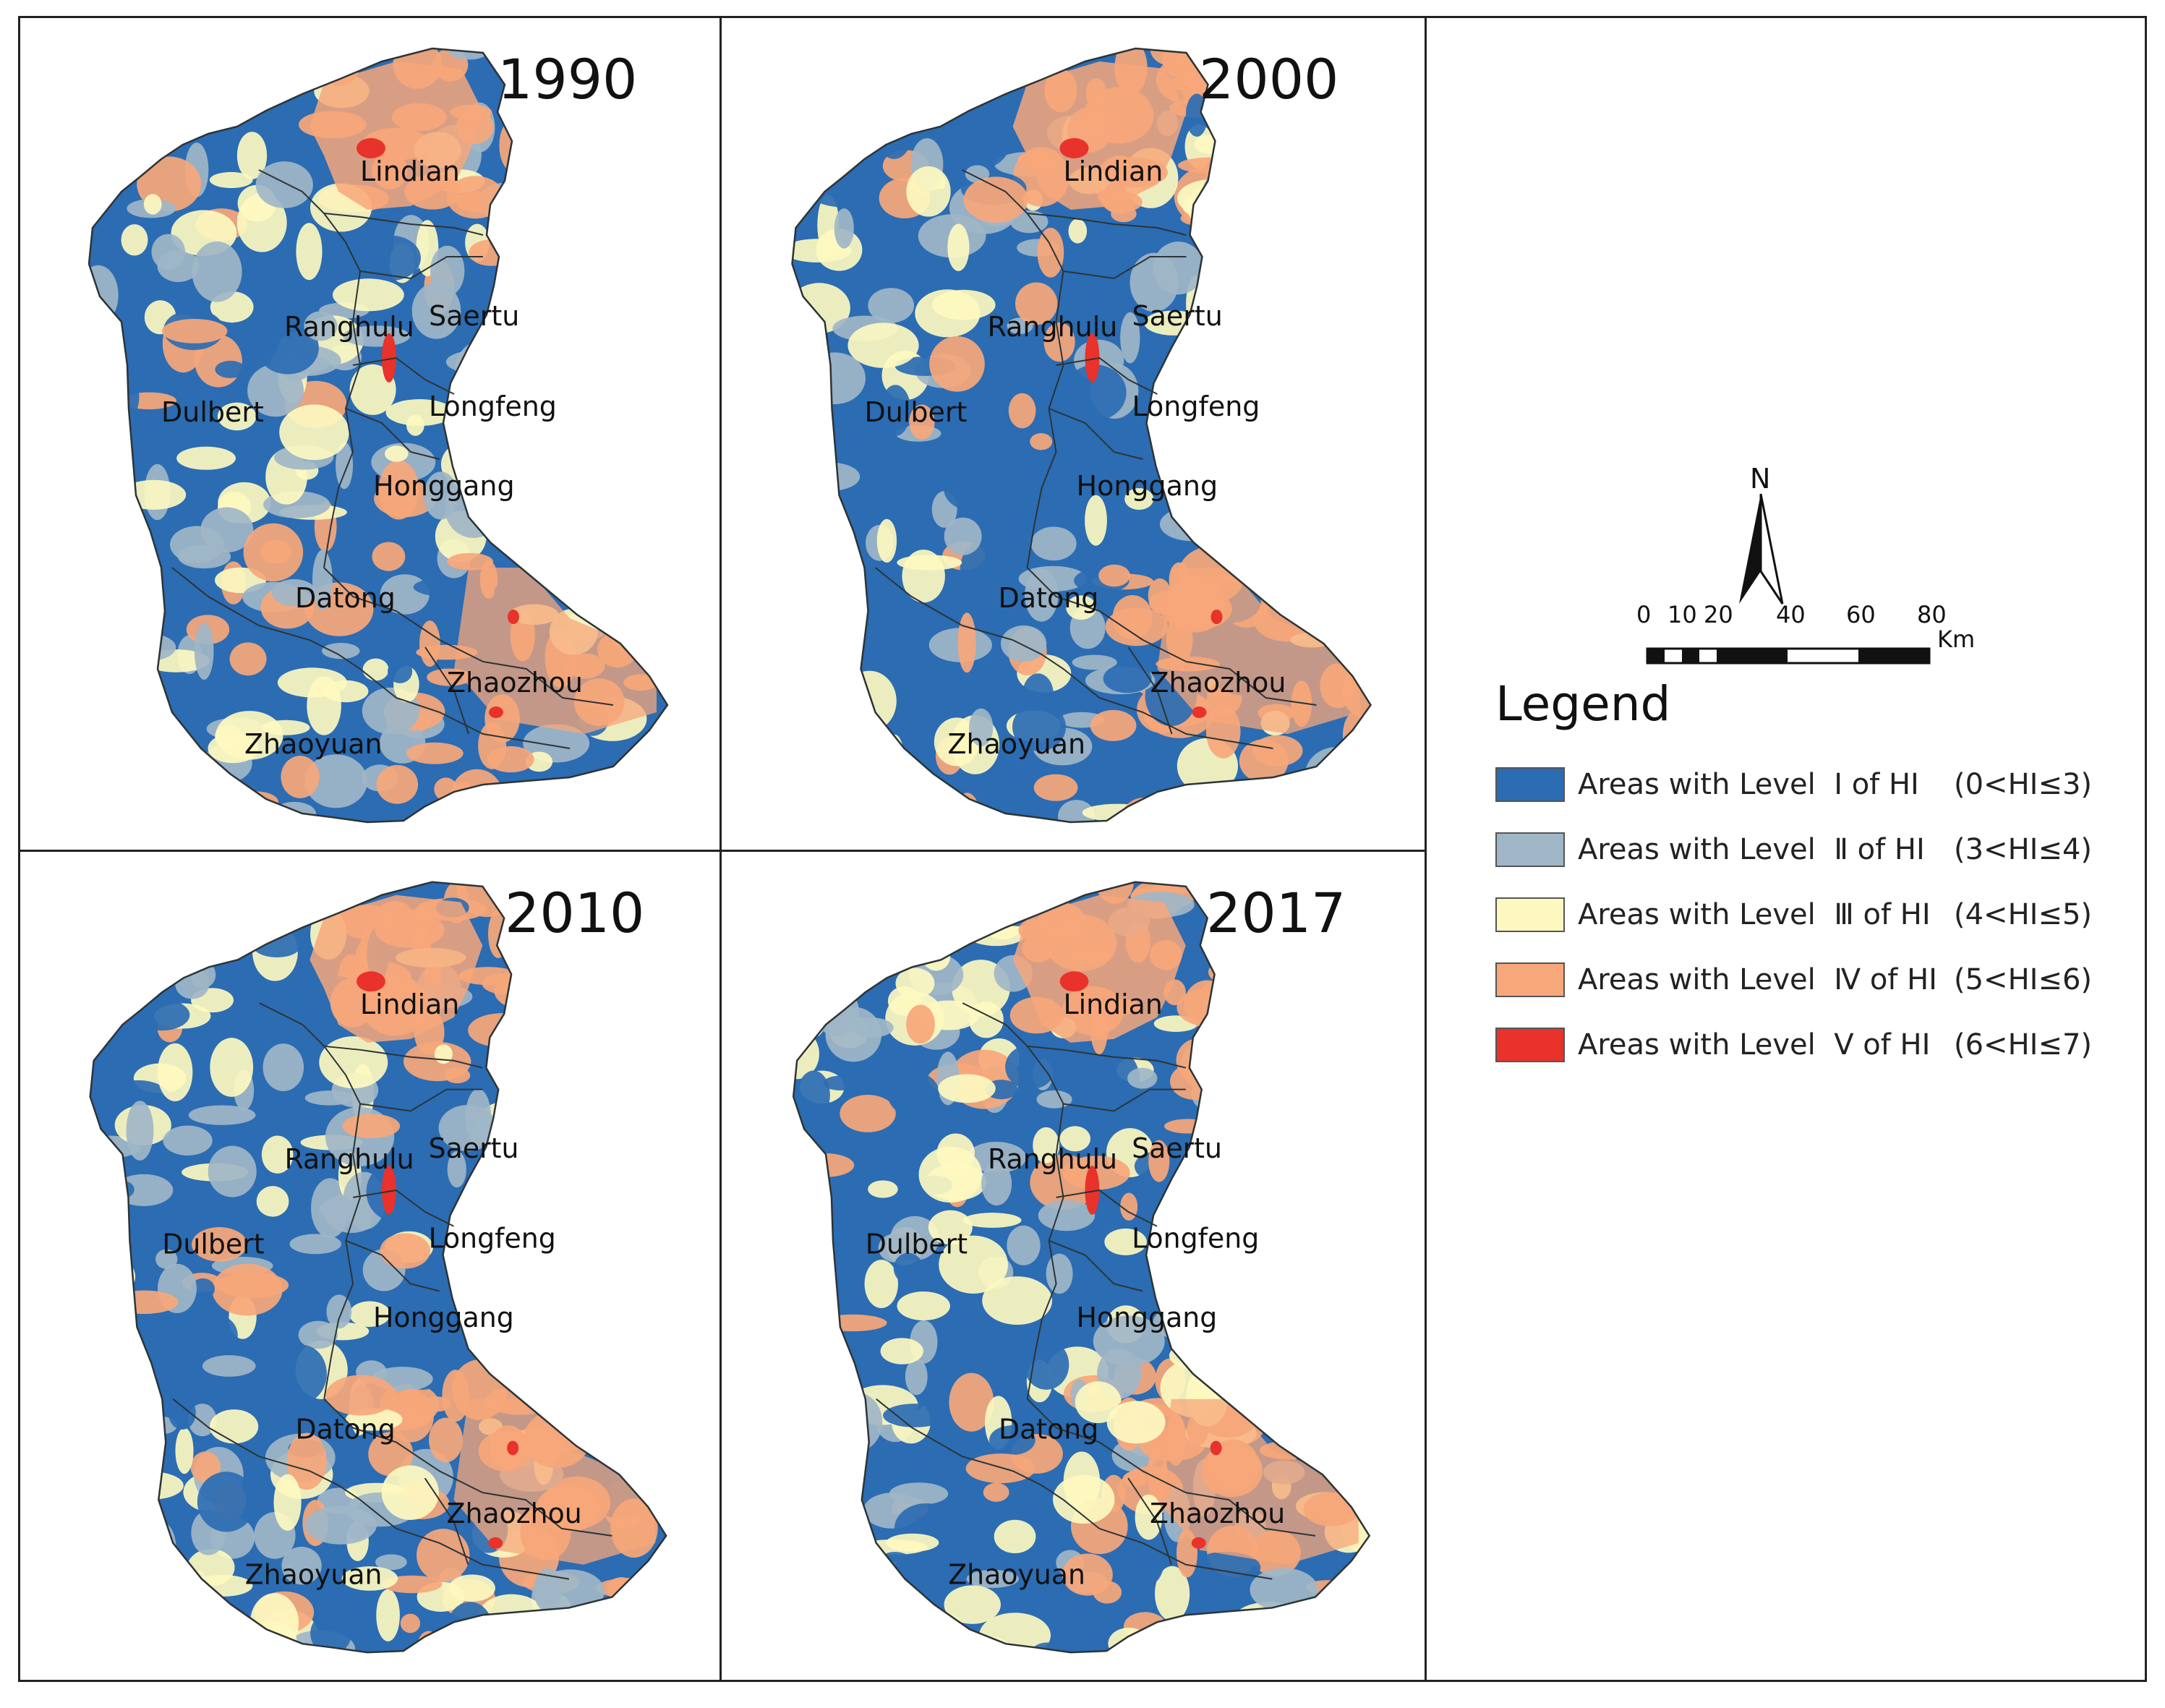 Image resolution: width=2165 pixels, height=1708 pixels. I want to click on legend-range: (3<HI≤4), so click(2023, 850).